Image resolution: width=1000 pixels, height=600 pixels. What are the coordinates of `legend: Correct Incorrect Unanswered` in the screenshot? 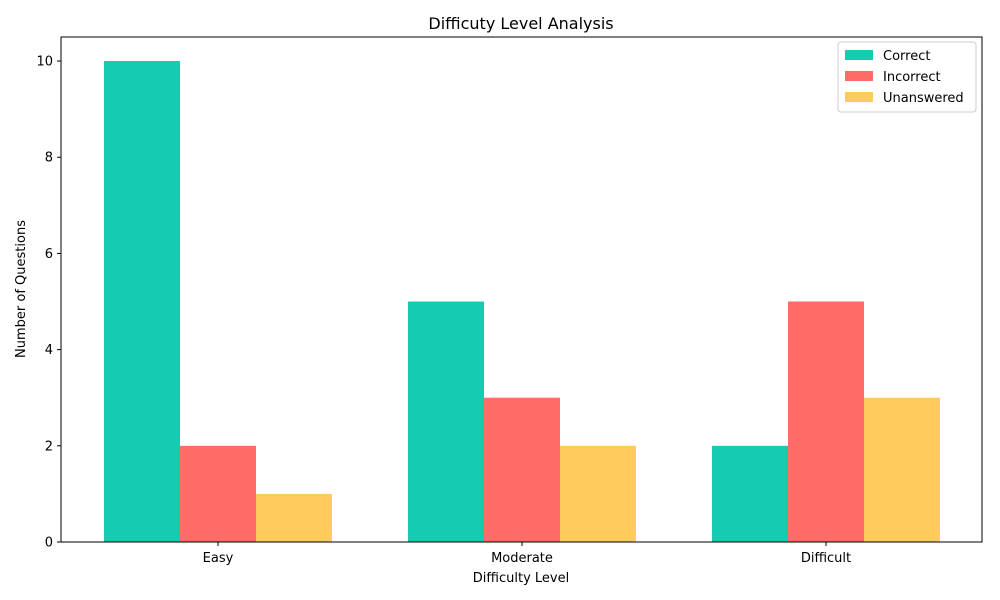 It's located at (907, 77).